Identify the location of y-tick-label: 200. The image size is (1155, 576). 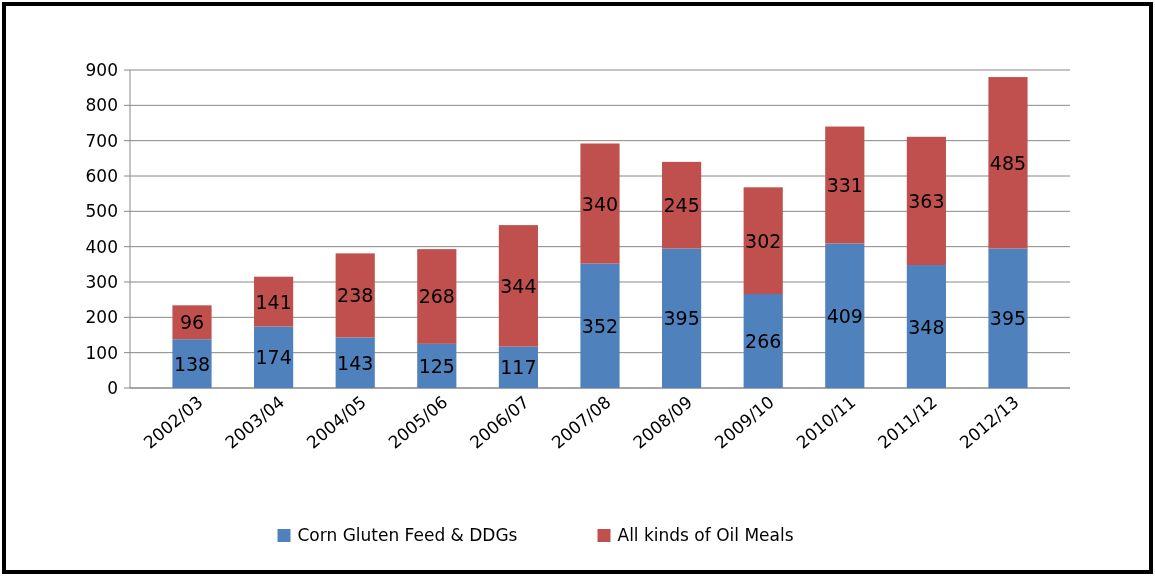
(101, 317).